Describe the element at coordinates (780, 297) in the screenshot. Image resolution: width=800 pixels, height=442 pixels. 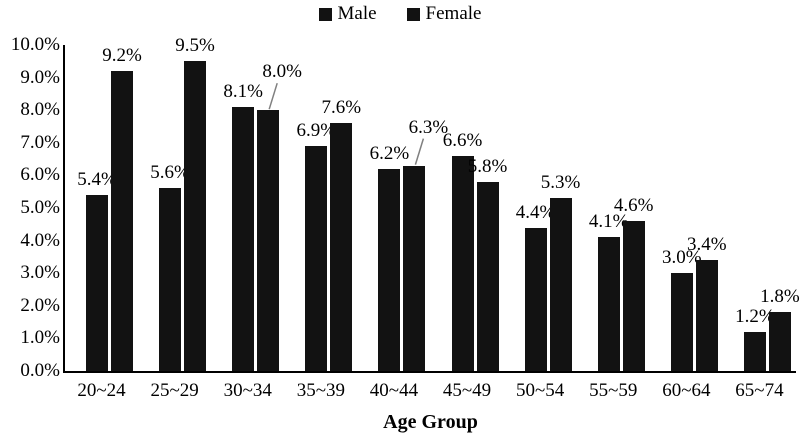
I see `data-label-female-65~74: 1.8%` at that location.